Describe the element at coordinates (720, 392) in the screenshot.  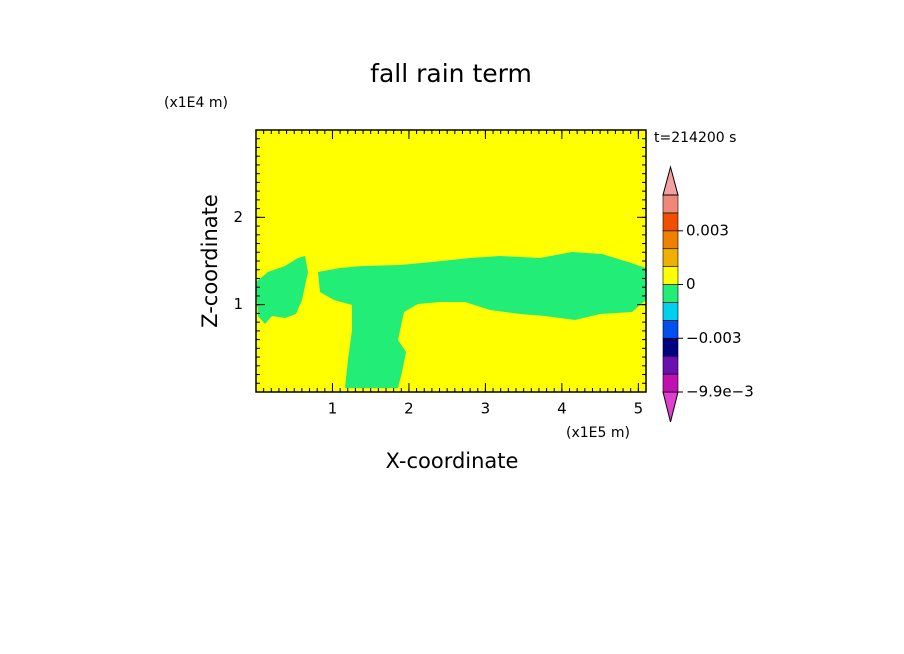
I see `colorbar-tick-label: −9.9e−3` at that location.